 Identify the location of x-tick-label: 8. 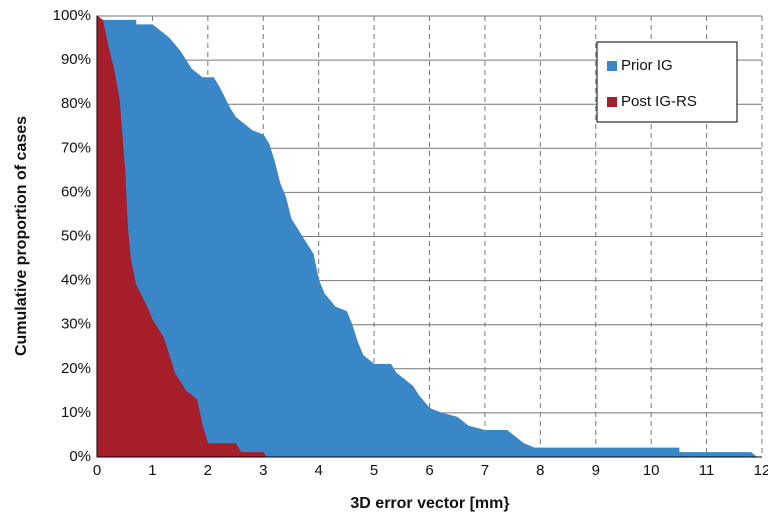
(540, 470).